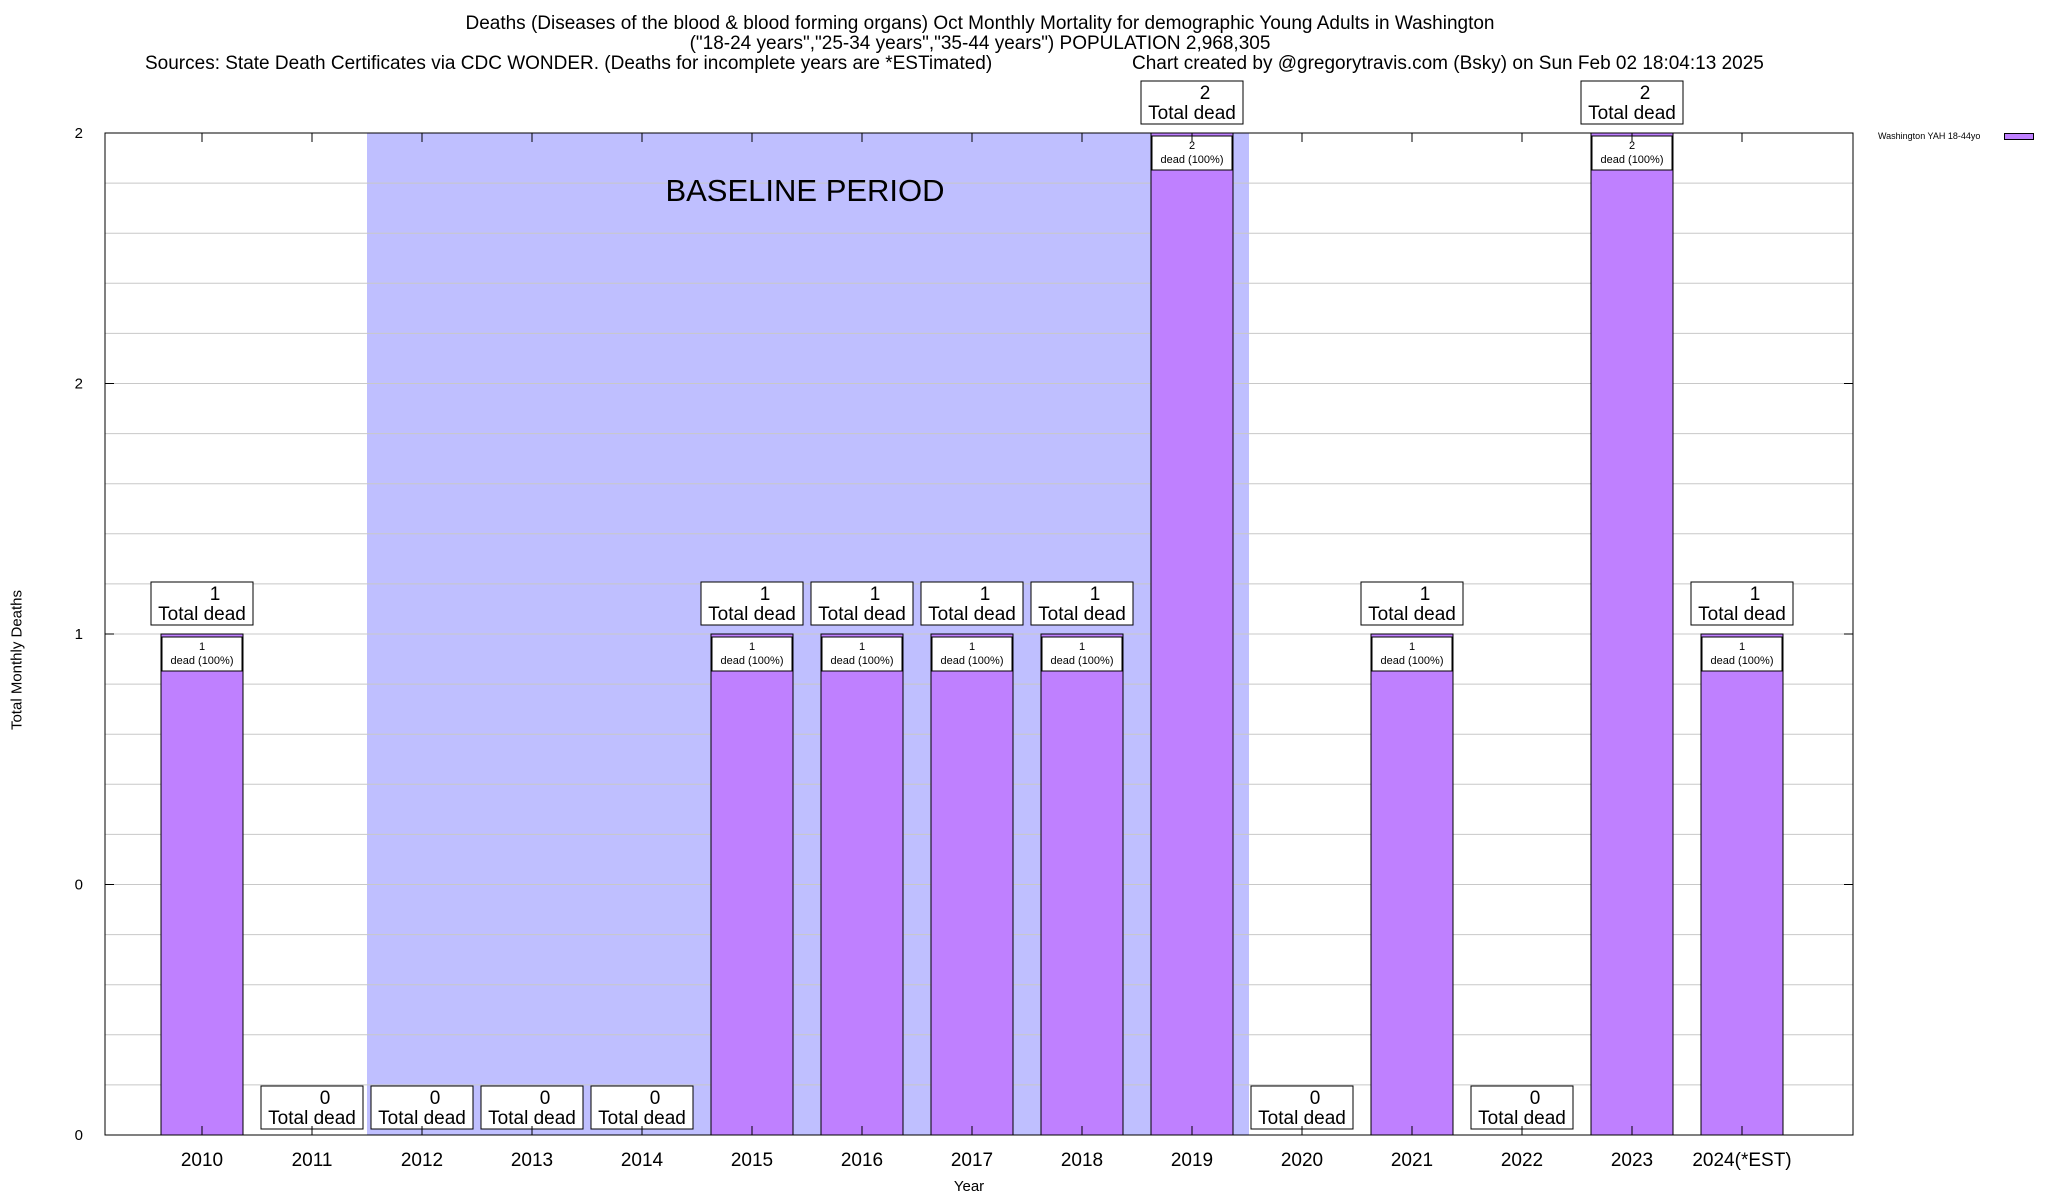  Describe the element at coordinates (422, 1160) in the screenshot. I see `x-tick-label: 2012` at that location.